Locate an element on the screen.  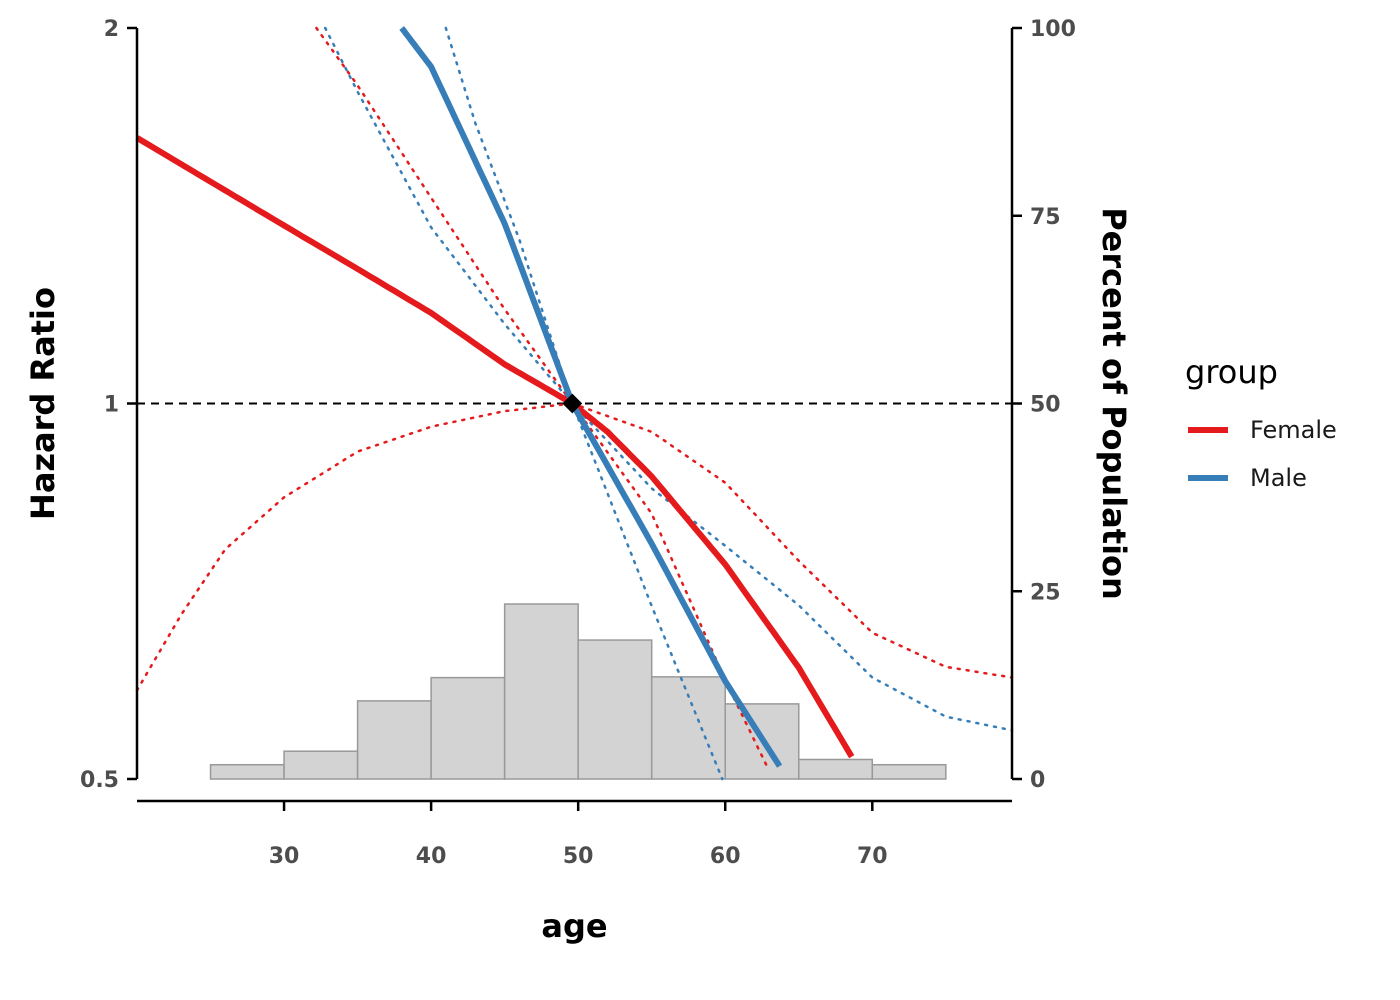
y2-tick-label: 100 is located at coordinates (1053, 29).